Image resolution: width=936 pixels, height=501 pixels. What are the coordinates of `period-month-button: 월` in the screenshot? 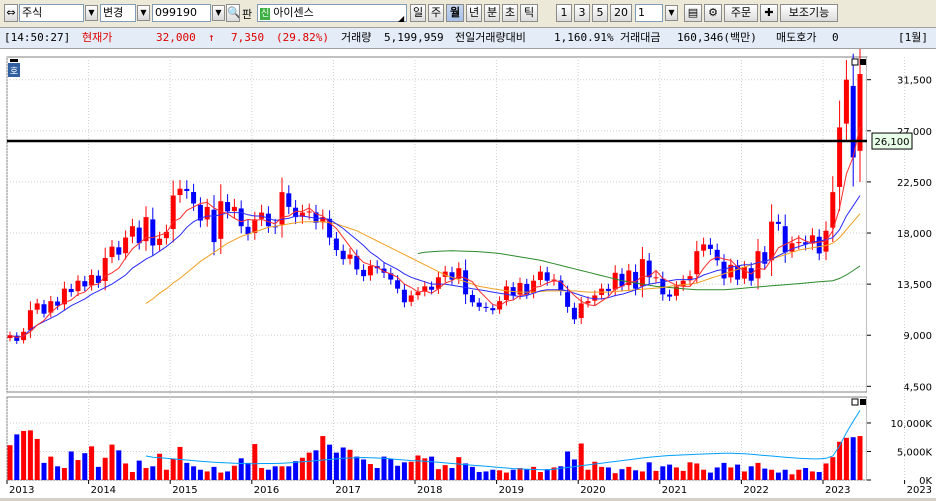 It's located at (455, 13).